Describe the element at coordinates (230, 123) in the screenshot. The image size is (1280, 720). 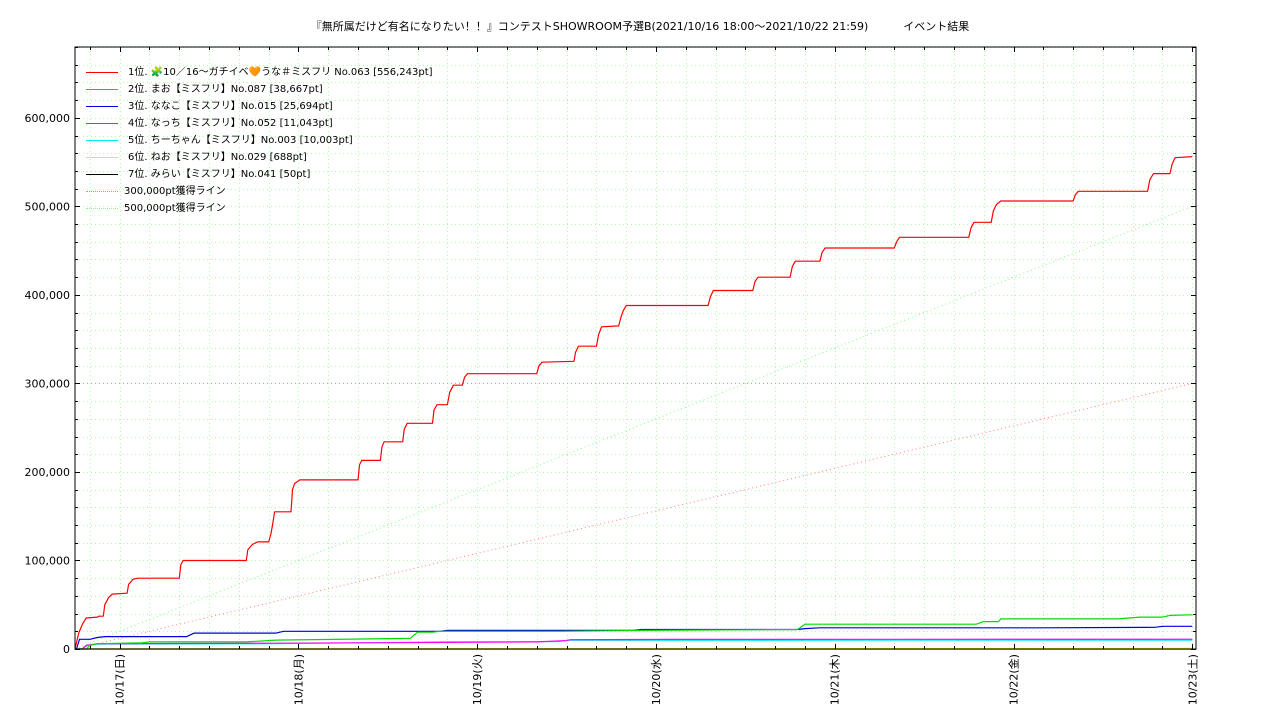
I see `legend-label-4: 4位. なっち【ミスフリ】No.052 [11,043pt]` at that location.